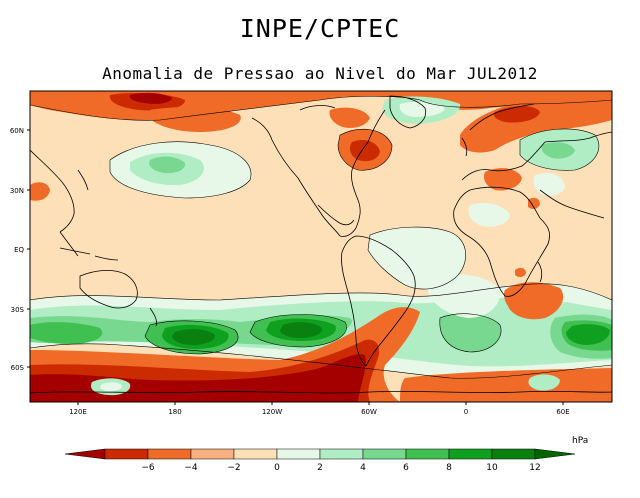  I want to click on anomaly-region-north-pacific-pos6, so click(167, 165).